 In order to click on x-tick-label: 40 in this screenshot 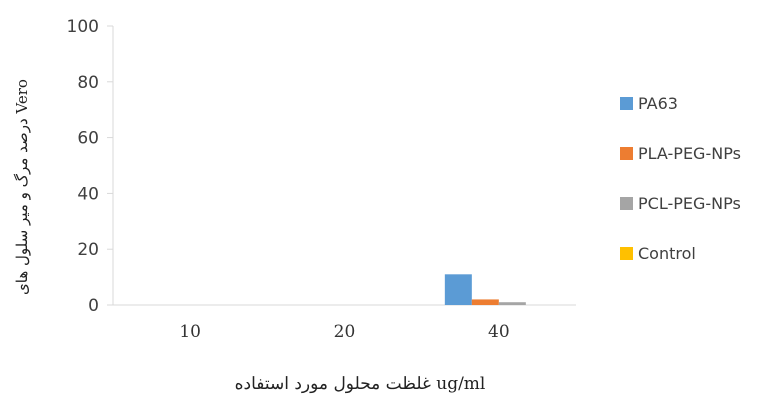, I will do `click(499, 332)`.